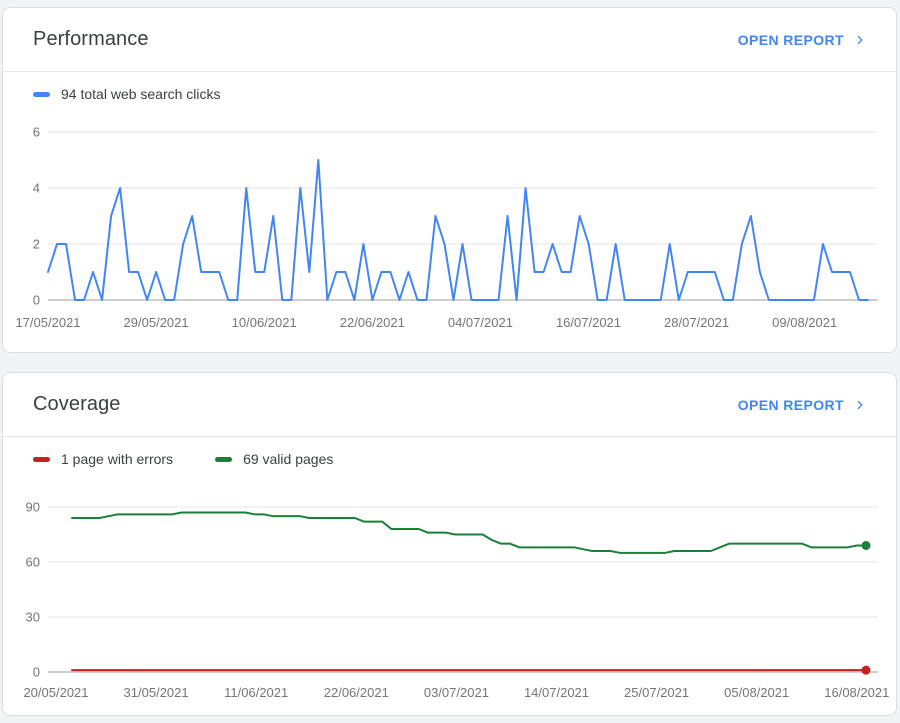  What do you see at coordinates (588, 322) in the screenshot?
I see `x-axis-label: 16/07/2021` at bounding box center [588, 322].